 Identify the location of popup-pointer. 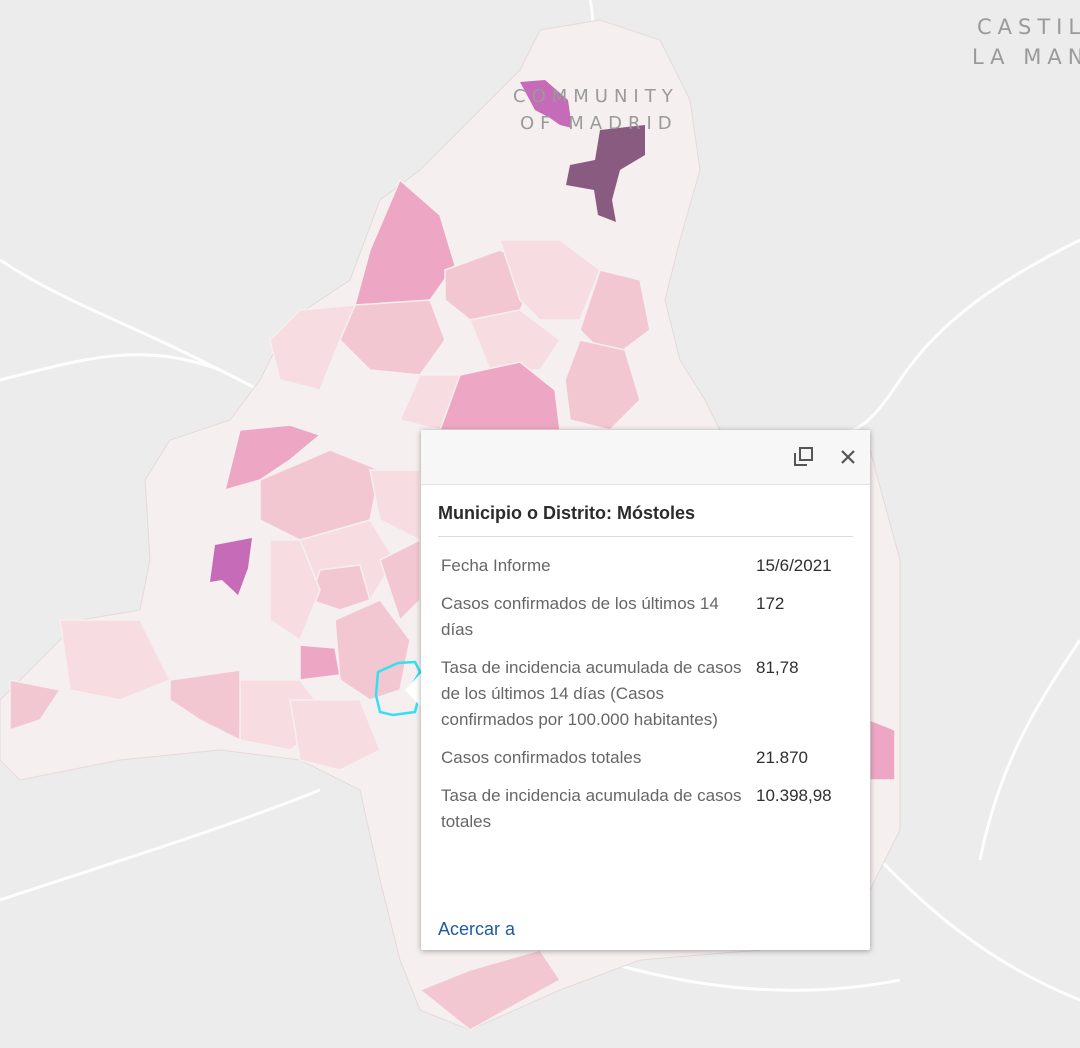
(413, 690).